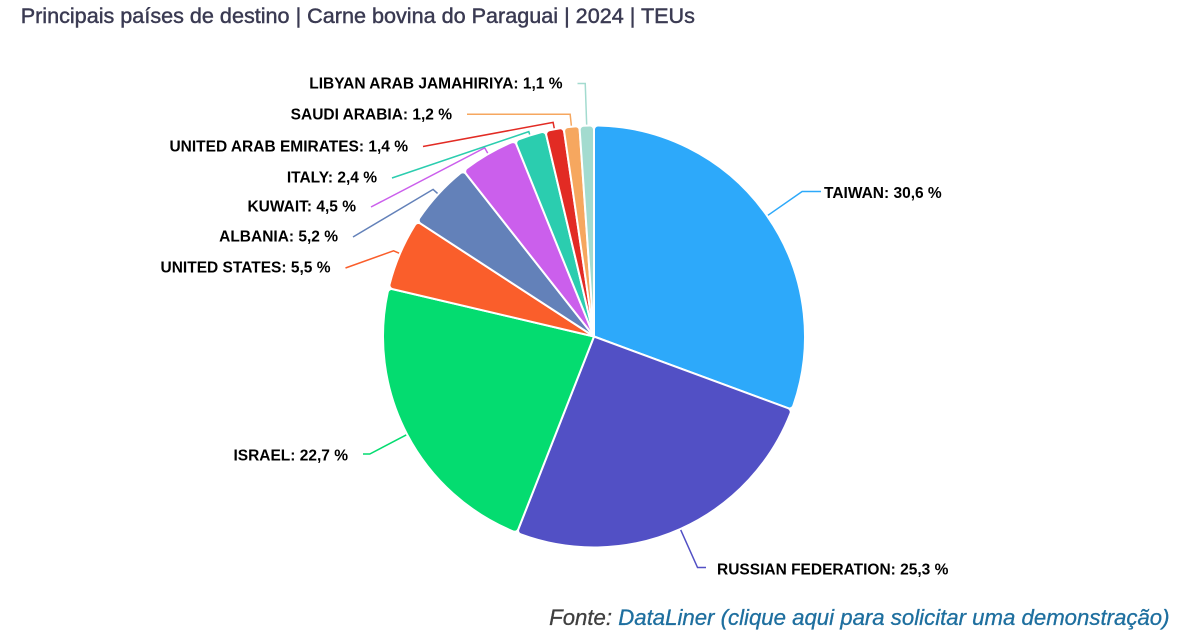 This screenshot has height=634, width=1204. I want to click on svg-text: KUWAIT: 4,5 %, so click(301, 207).